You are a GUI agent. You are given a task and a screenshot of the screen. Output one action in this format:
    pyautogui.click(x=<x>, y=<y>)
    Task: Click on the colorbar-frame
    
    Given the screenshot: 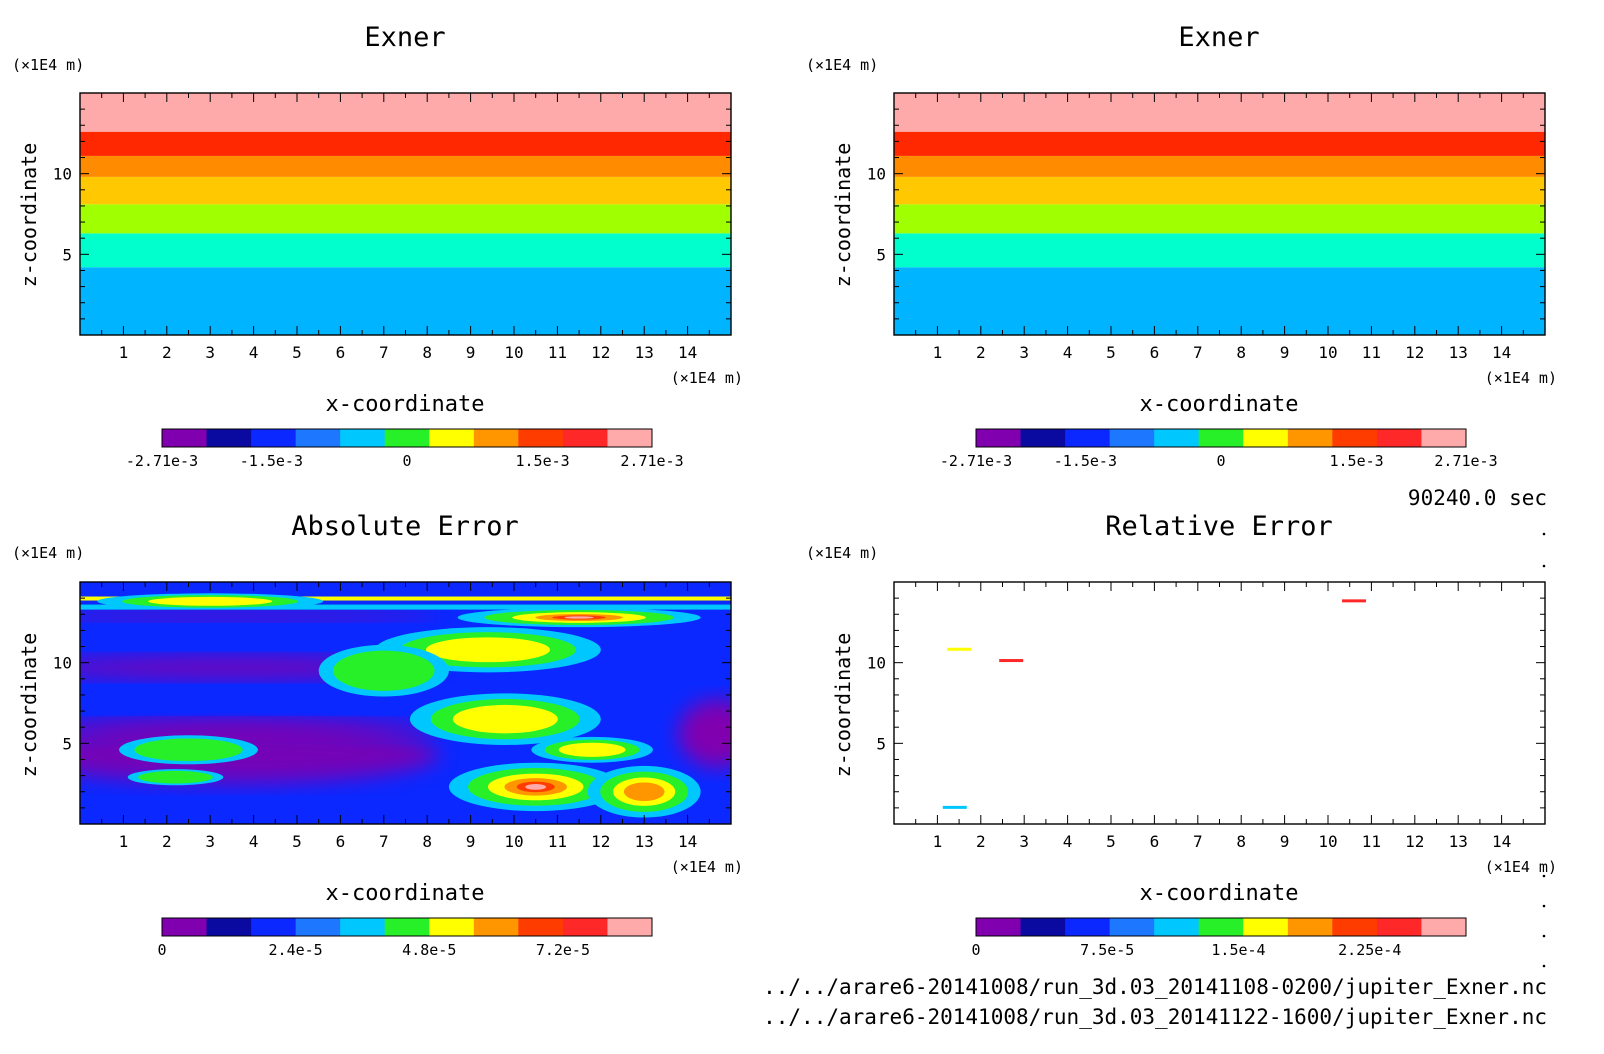 What is the action you would take?
    pyautogui.click(x=1221, y=438)
    